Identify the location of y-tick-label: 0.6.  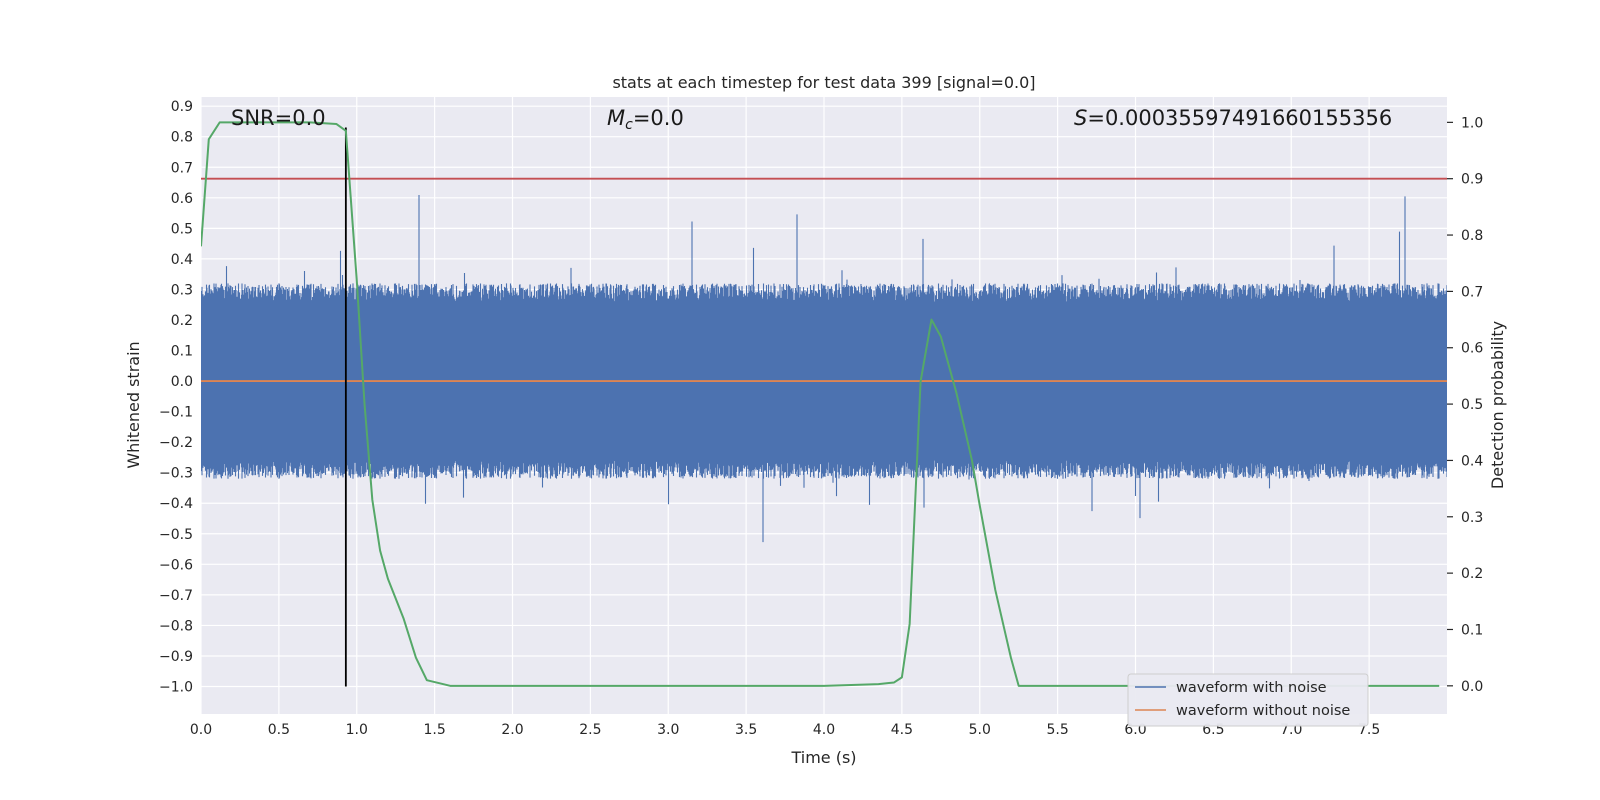
(182, 199).